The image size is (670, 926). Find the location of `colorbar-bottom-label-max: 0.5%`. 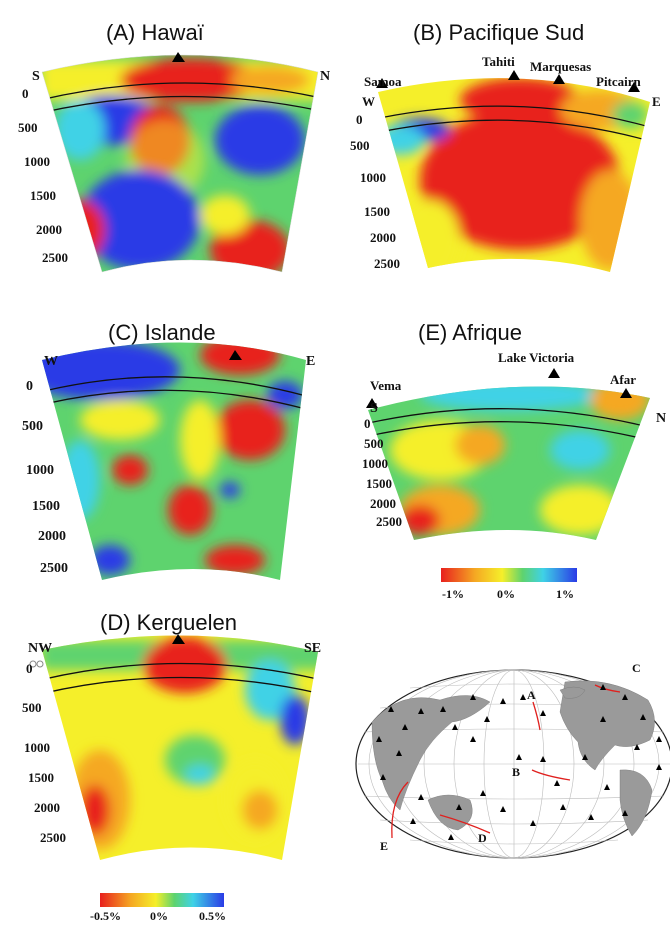

colorbar-bottom-label-max: 0.5% is located at coordinates (212, 916).